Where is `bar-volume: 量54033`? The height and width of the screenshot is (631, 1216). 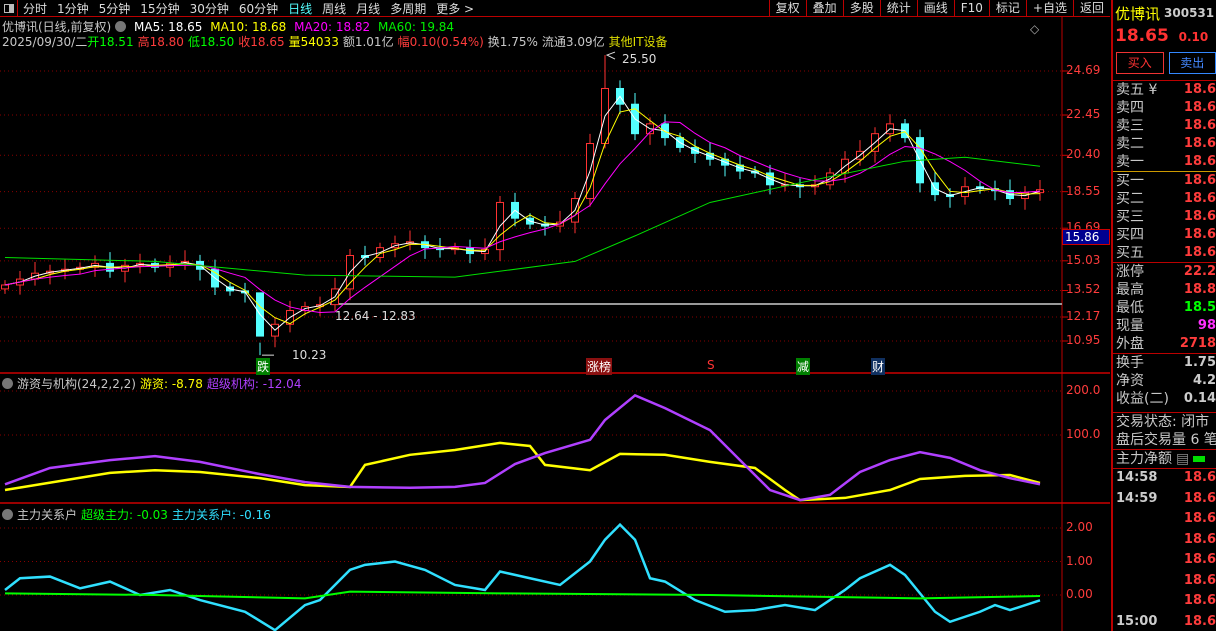
bar-volume: 量54033 is located at coordinates (313, 42).